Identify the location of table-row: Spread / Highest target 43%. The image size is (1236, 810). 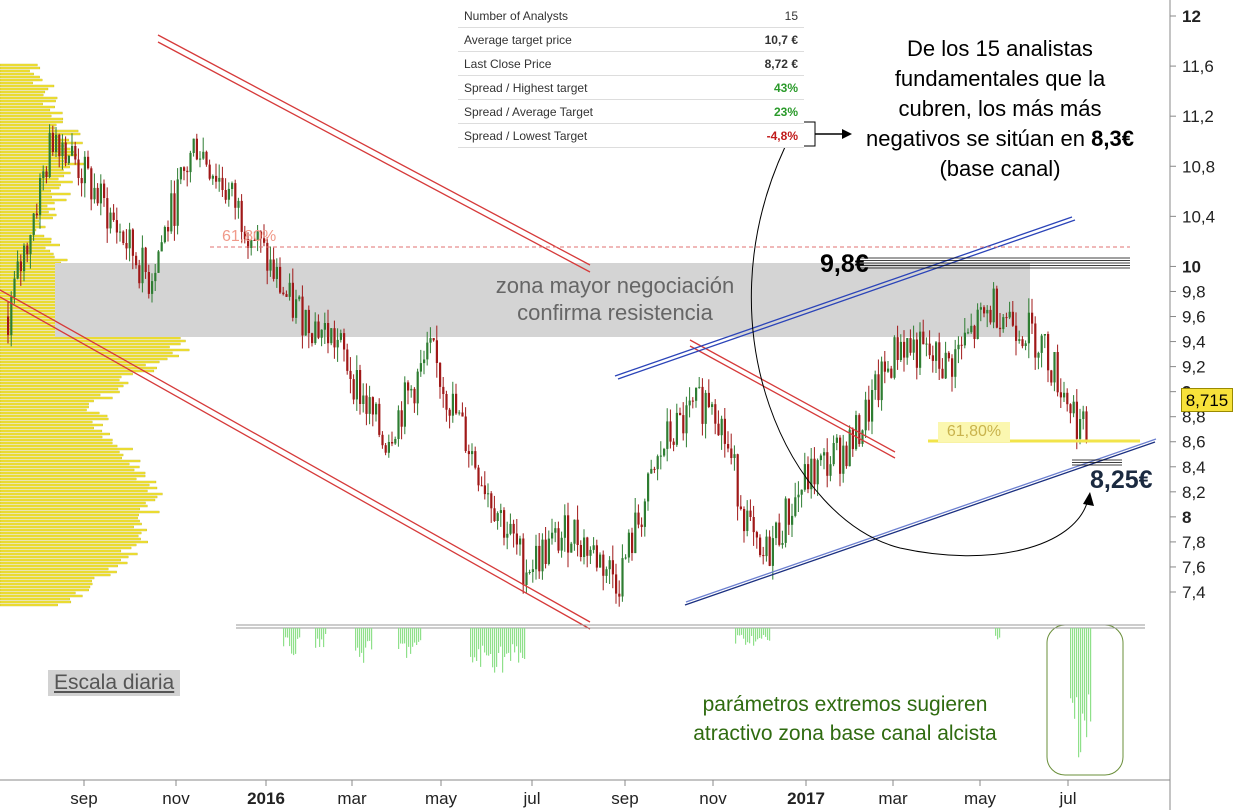
(631, 87).